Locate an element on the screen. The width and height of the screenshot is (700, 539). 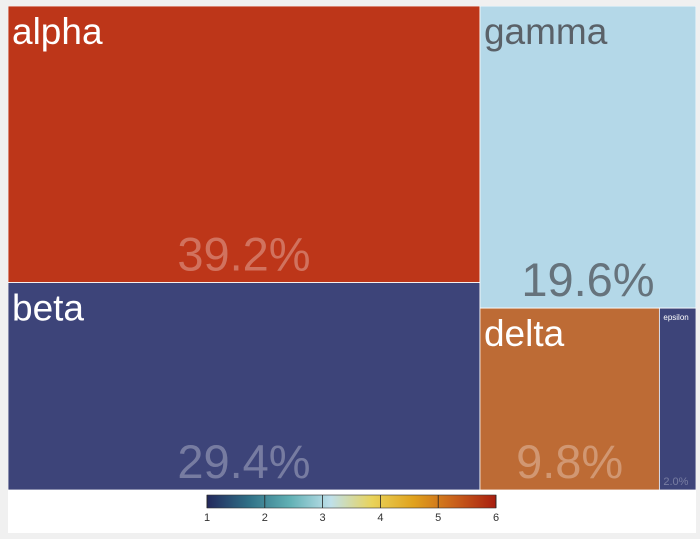
colorbar-tick-label-4: 4 is located at coordinates (380, 518).